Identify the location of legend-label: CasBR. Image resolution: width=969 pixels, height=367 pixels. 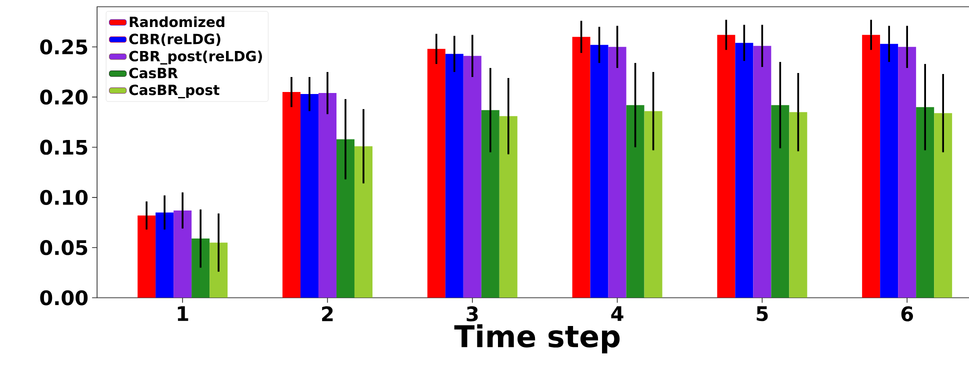
(153, 73).